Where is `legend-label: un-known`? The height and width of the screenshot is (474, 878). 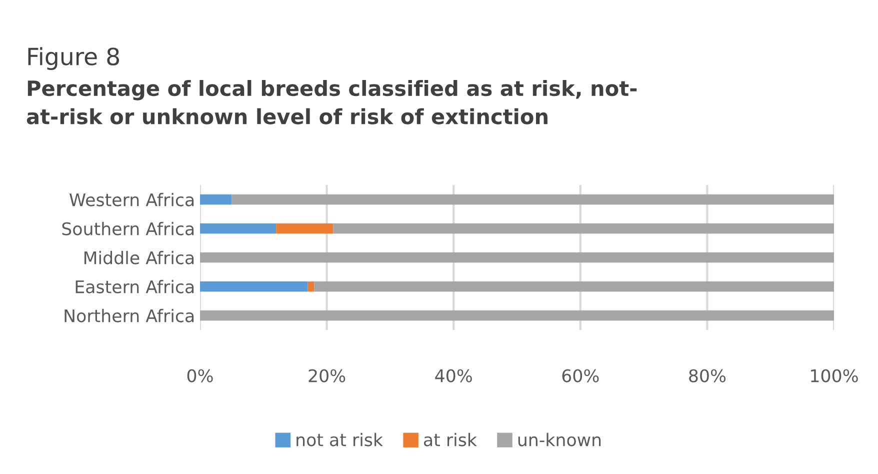 legend-label: un-known is located at coordinates (559, 439).